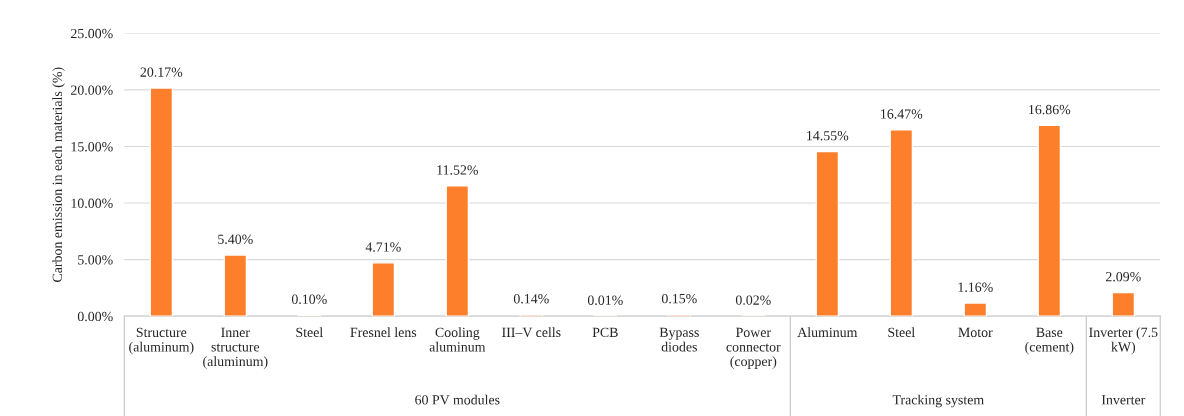  I want to click on y-tick-label: 10.00%, so click(92, 203).